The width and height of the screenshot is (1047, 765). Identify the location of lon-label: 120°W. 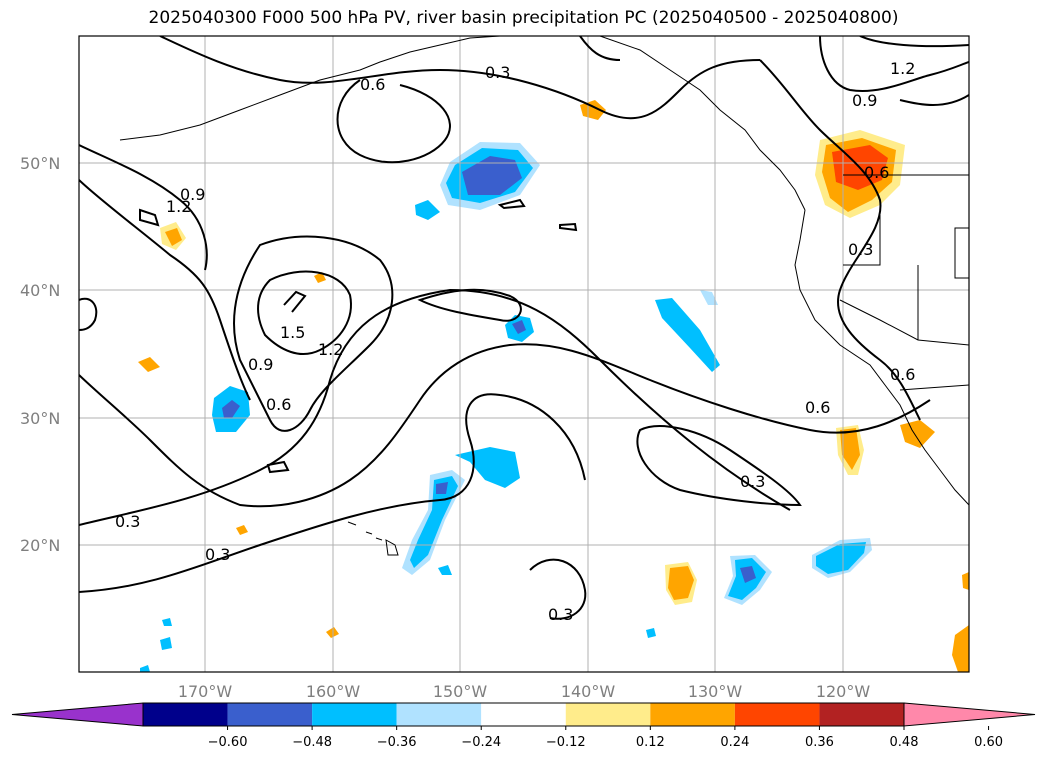
(843, 691).